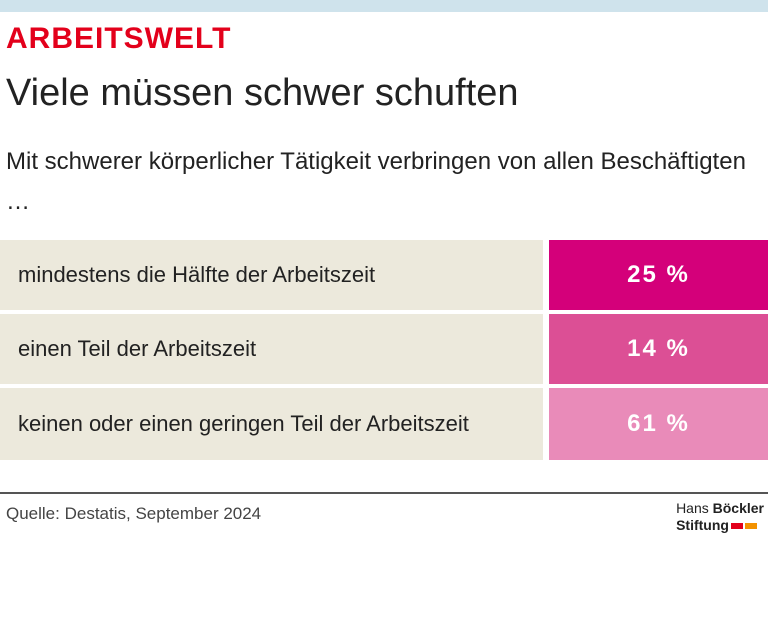 Image resolution: width=768 pixels, height=633 pixels. Describe the element at coordinates (119, 38) in the screenshot. I see `kicker: ARBEITSWELT` at that location.